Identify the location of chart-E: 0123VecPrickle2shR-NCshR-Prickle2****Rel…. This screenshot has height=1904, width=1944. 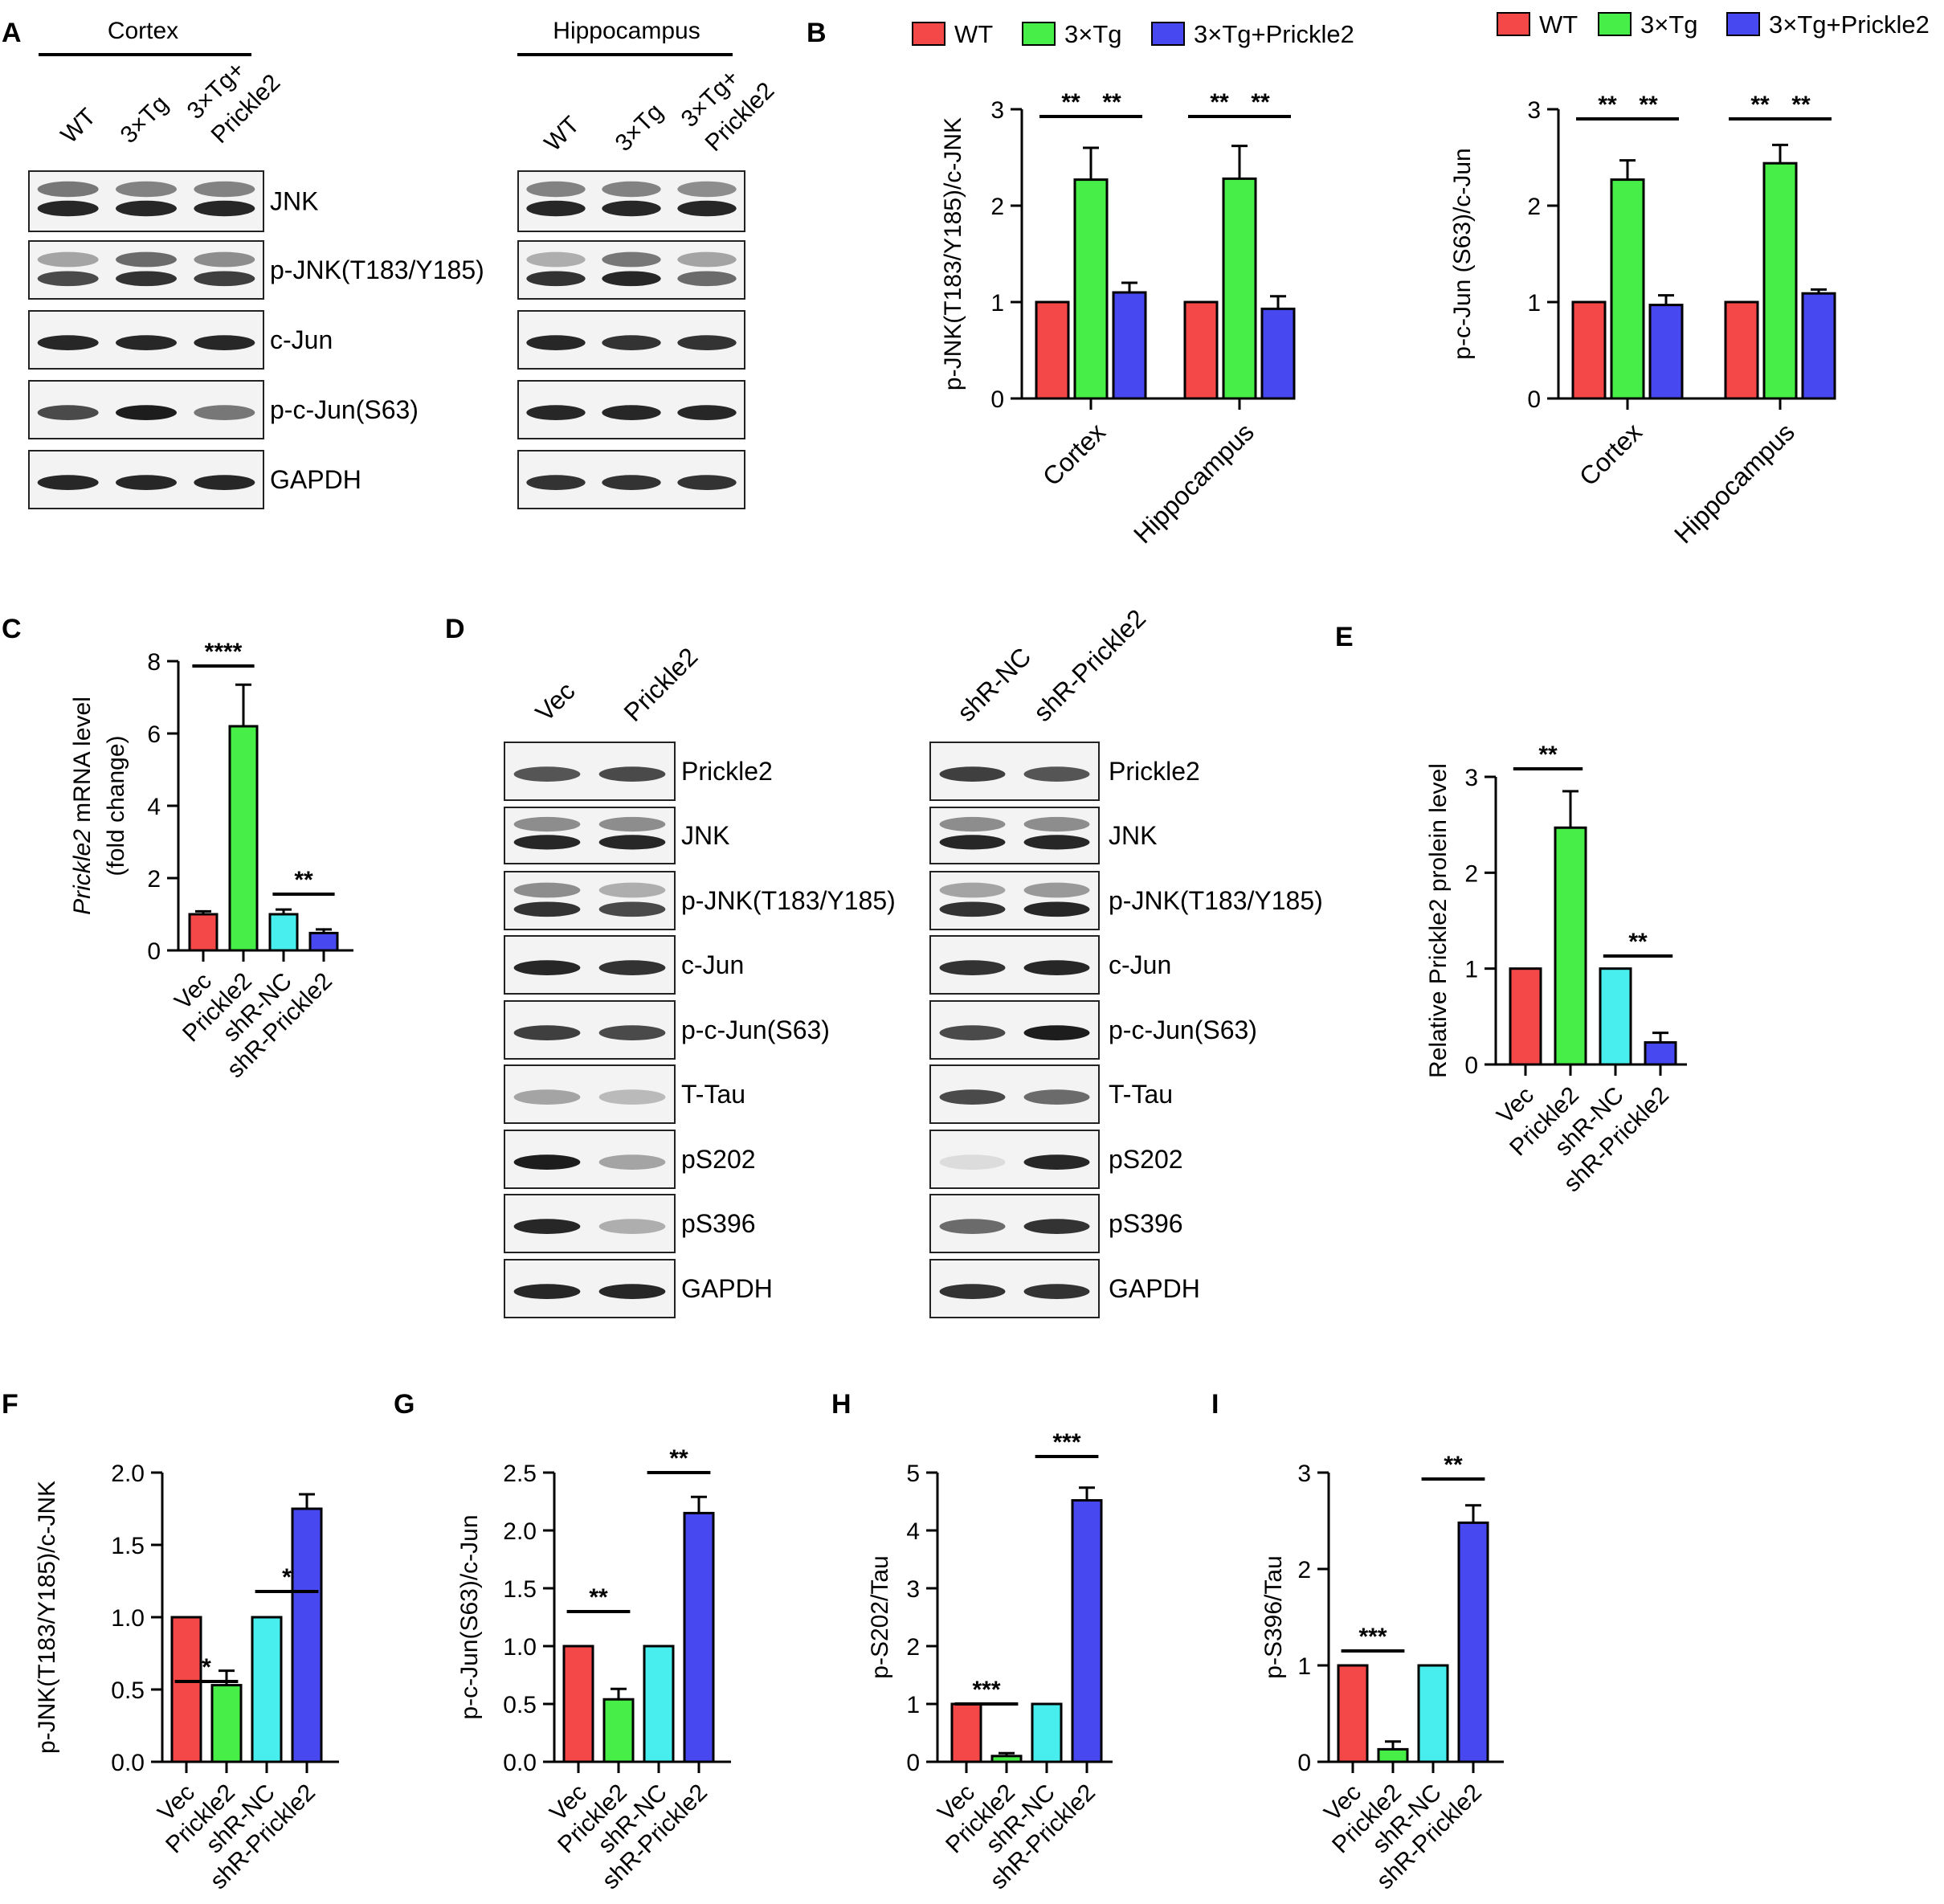
(1556, 969).